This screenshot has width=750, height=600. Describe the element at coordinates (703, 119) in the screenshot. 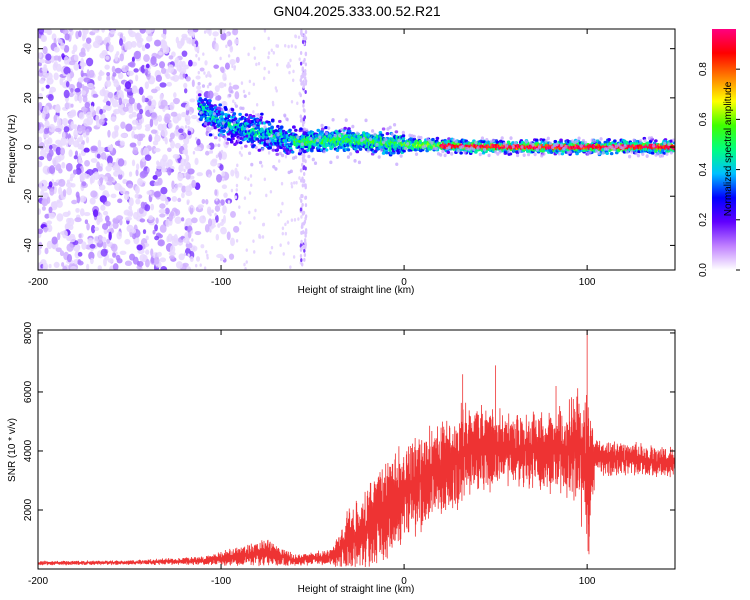

I see `colorbar-tick-label: 0.6` at that location.